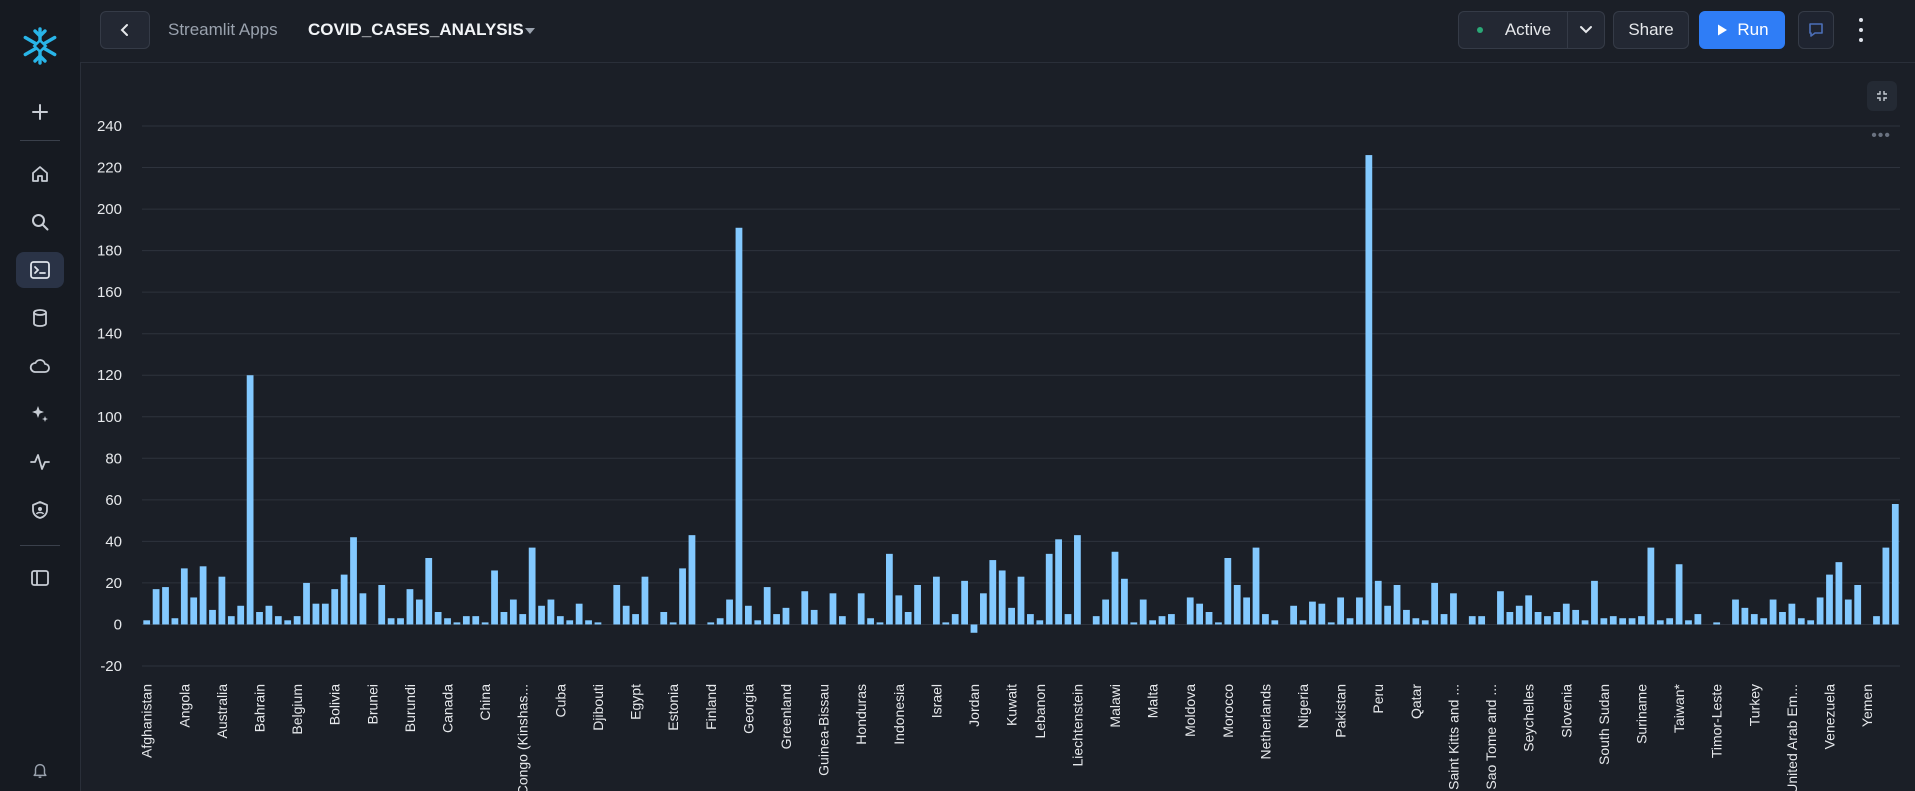  Describe the element at coordinates (1514, 30) in the screenshot. I see `status-button: Active` at that location.